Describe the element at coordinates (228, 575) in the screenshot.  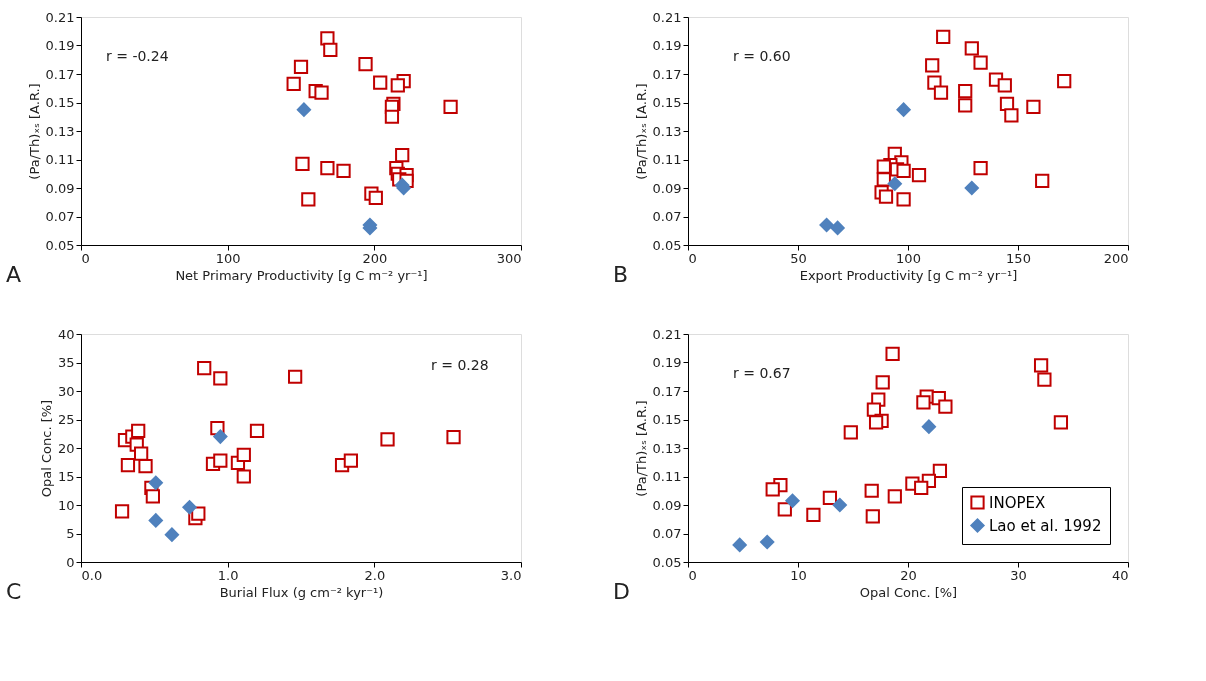
I see `x-tick-label: 1.0` at that location.